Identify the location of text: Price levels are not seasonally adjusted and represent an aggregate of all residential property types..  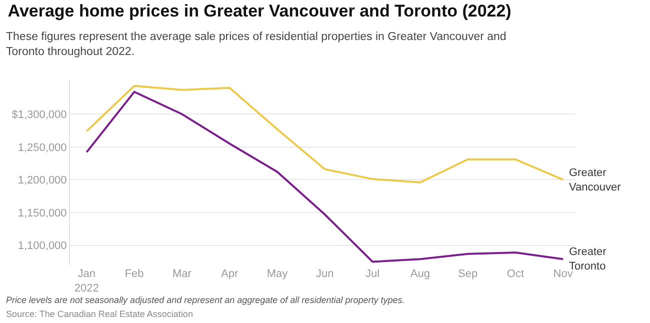
(205, 300).